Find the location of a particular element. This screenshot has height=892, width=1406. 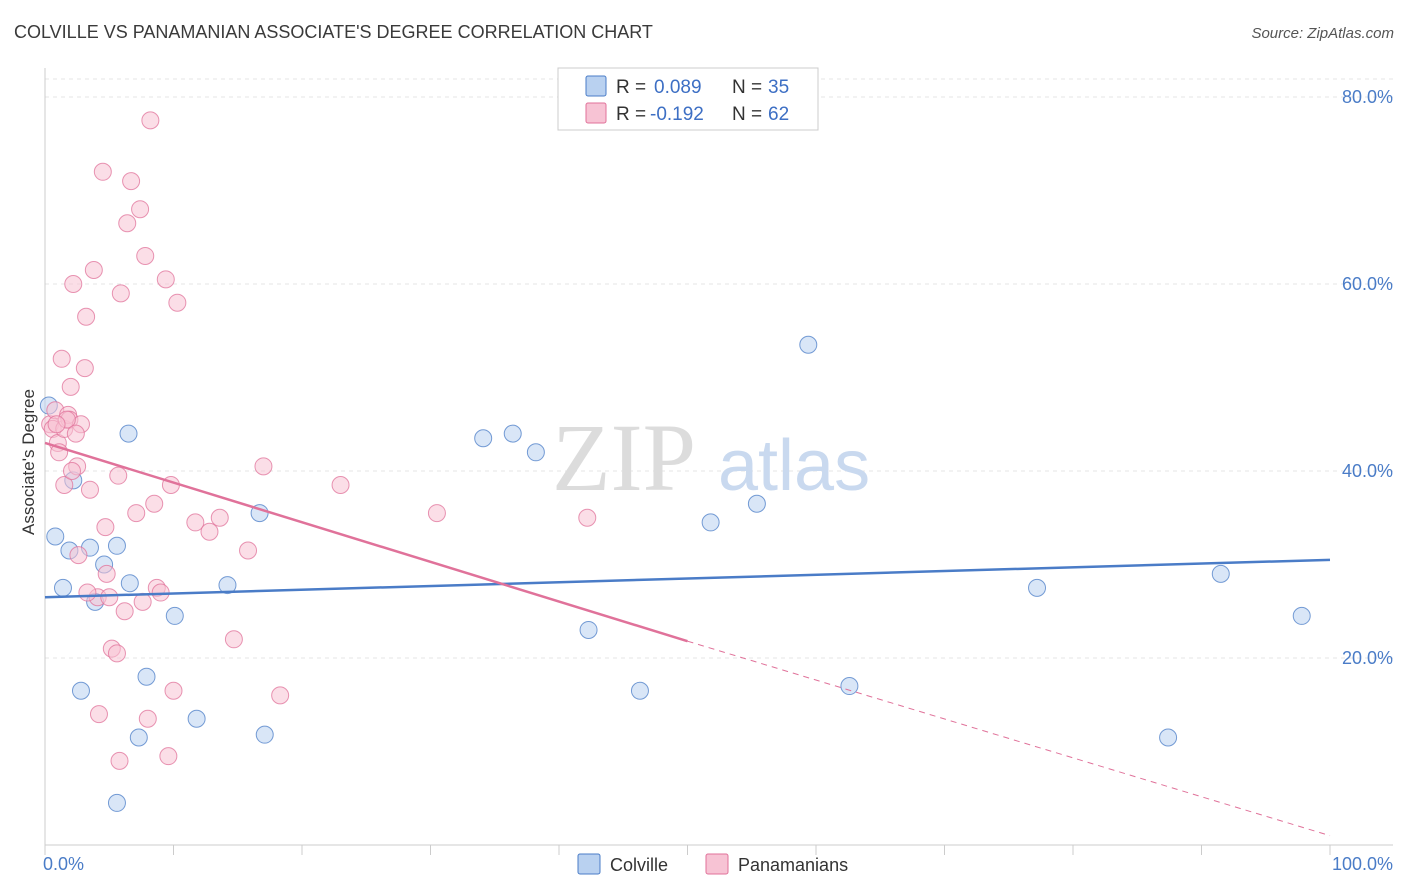

y-tick-label: 20.0% is located at coordinates (1367, 658).